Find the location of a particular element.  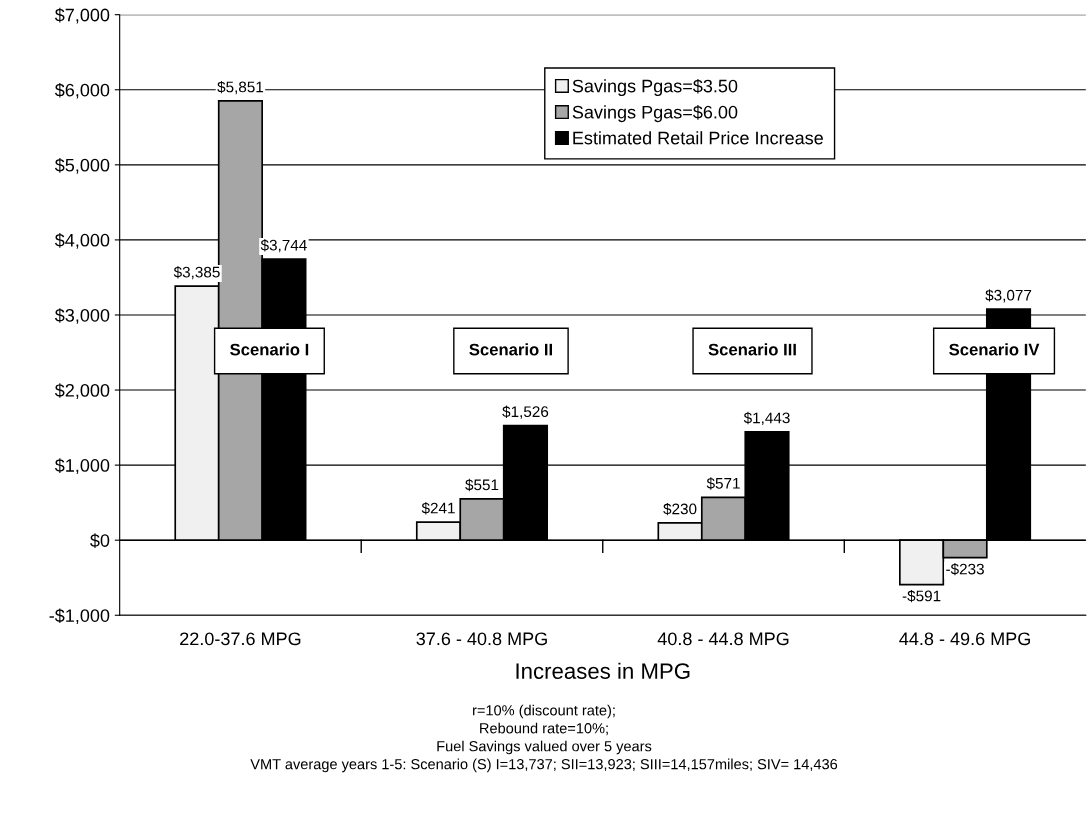

y-tick-label: $1,000 is located at coordinates (82, 466).